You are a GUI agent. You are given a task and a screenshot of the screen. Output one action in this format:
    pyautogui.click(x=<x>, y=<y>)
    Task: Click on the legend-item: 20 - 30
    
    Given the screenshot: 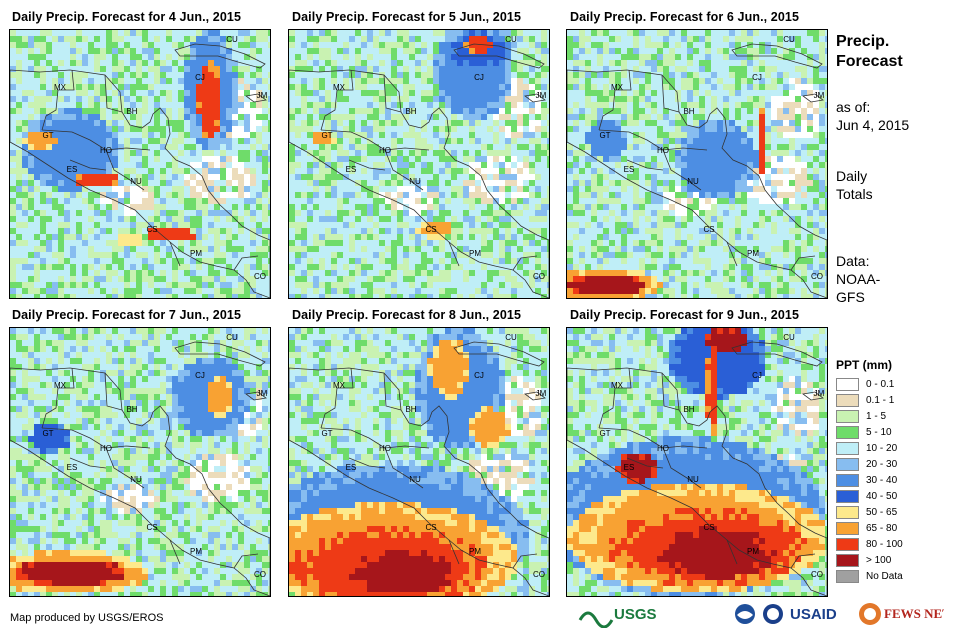 What is the action you would take?
    pyautogui.click(x=869, y=464)
    